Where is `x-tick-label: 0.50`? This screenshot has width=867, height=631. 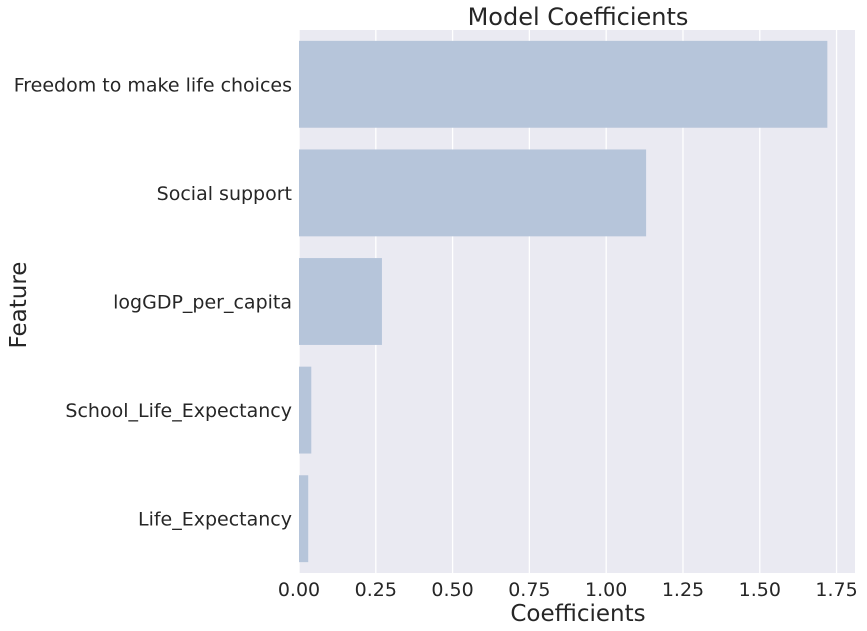
x-tick-label: 0.50 is located at coordinates (452, 590).